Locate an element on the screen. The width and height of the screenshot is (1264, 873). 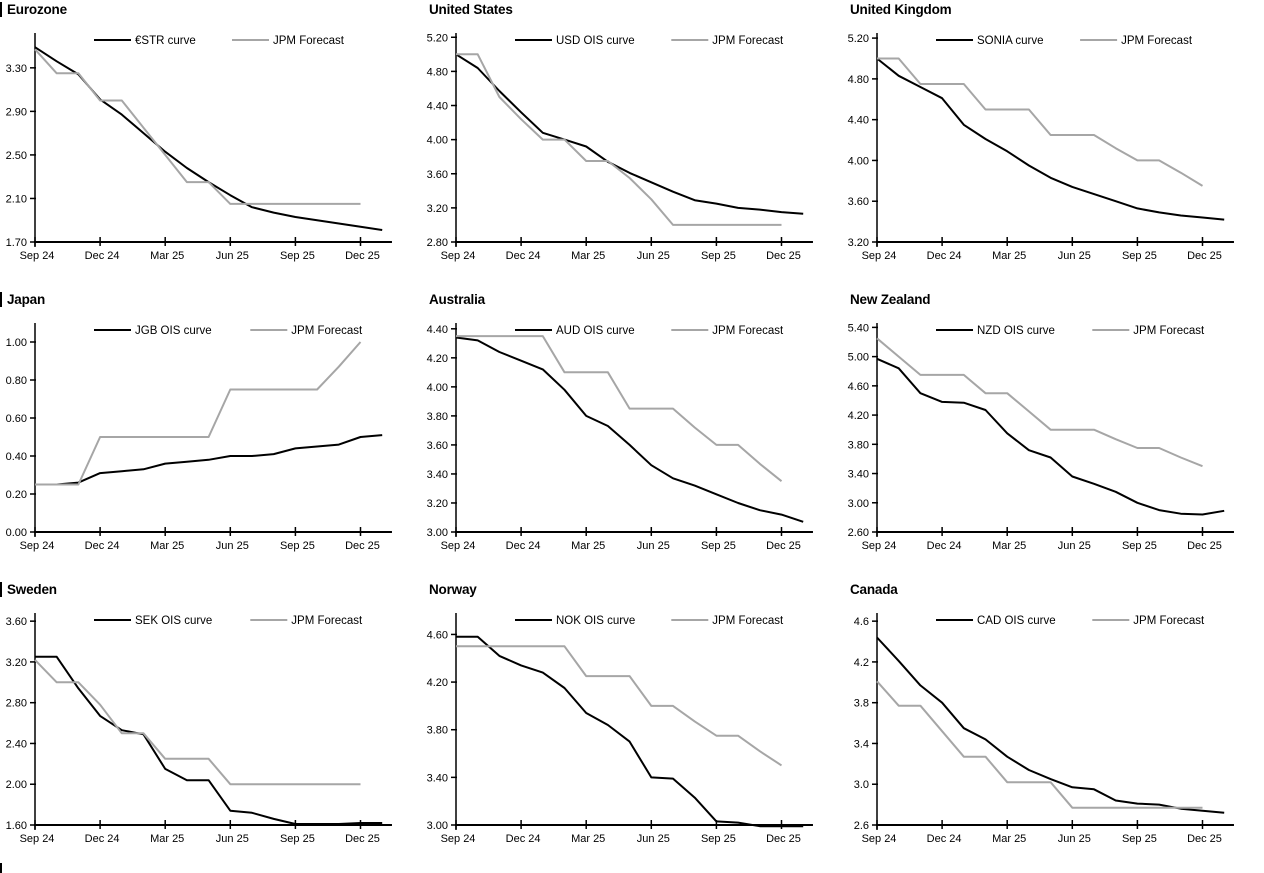
legend-label: €STR curve is located at coordinates (165, 41).